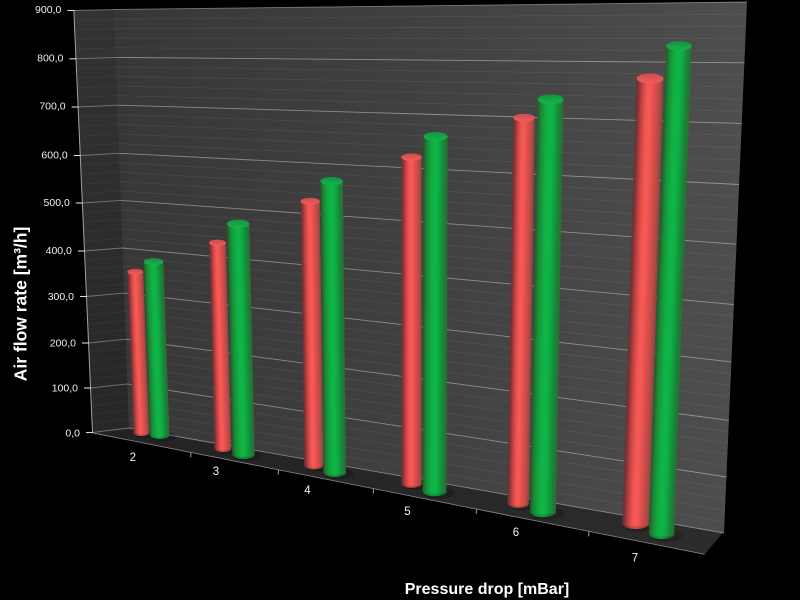  What do you see at coordinates (54, 155) in the screenshot?
I see `svg-text: 600,0` at bounding box center [54, 155].